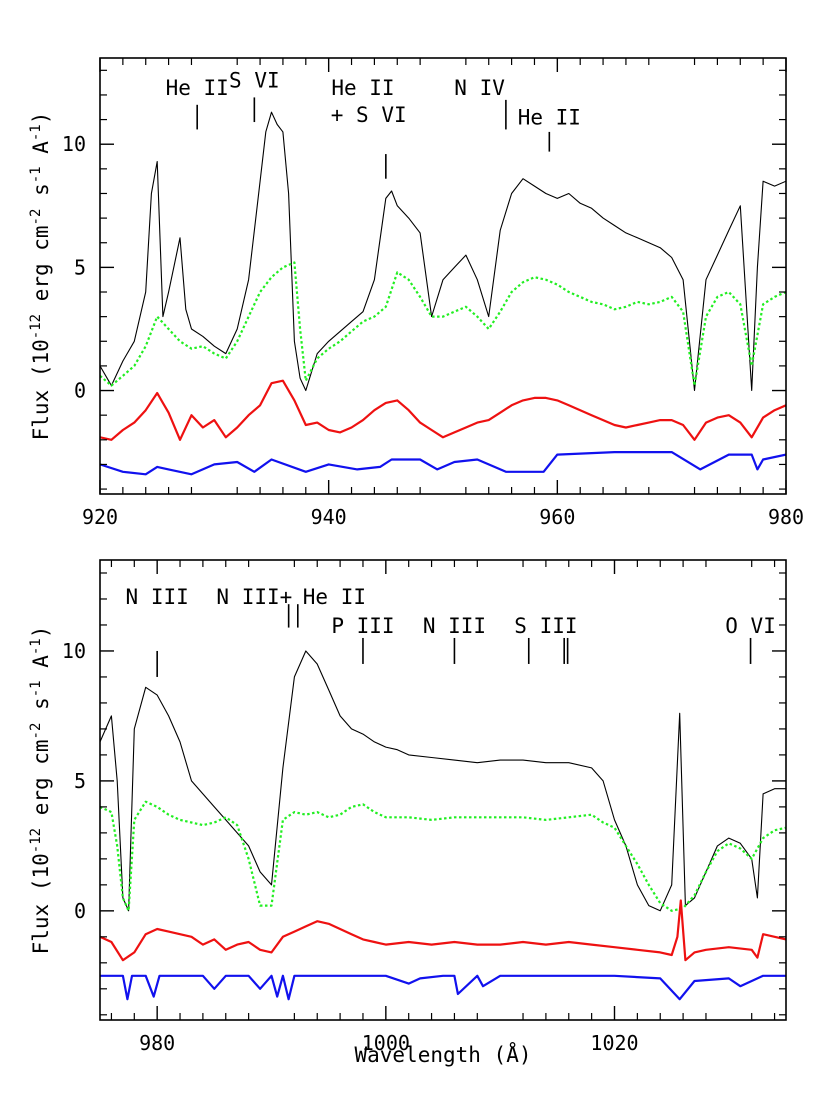 The width and height of the screenshot is (830, 1106). Describe the element at coordinates (386, 1043) in the screenshot. I see `x-tick-label: 1000` at that location.